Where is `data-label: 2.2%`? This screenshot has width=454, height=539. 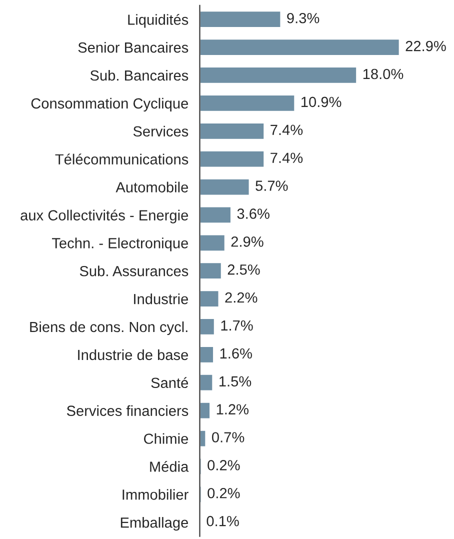 data-label: 2.2% is located at coordinates (241, 297).